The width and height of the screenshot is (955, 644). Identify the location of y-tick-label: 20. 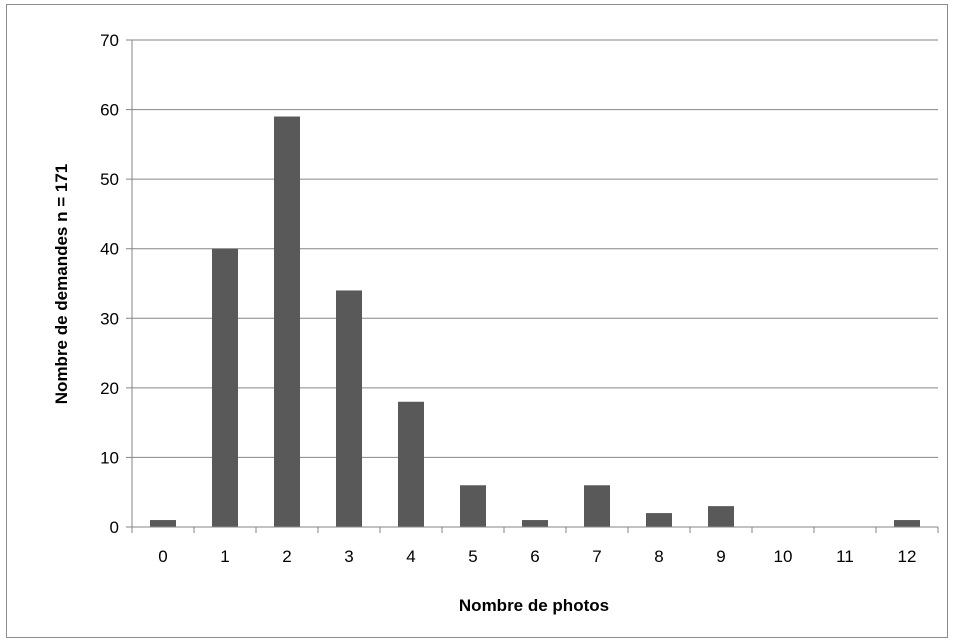
(109, 388).